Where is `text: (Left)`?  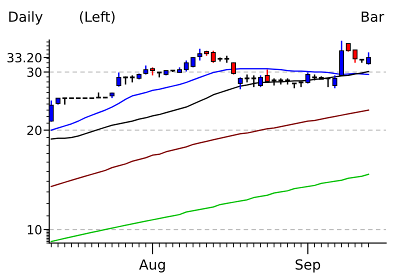
text: (Left) is located at coordinates (97, 17).